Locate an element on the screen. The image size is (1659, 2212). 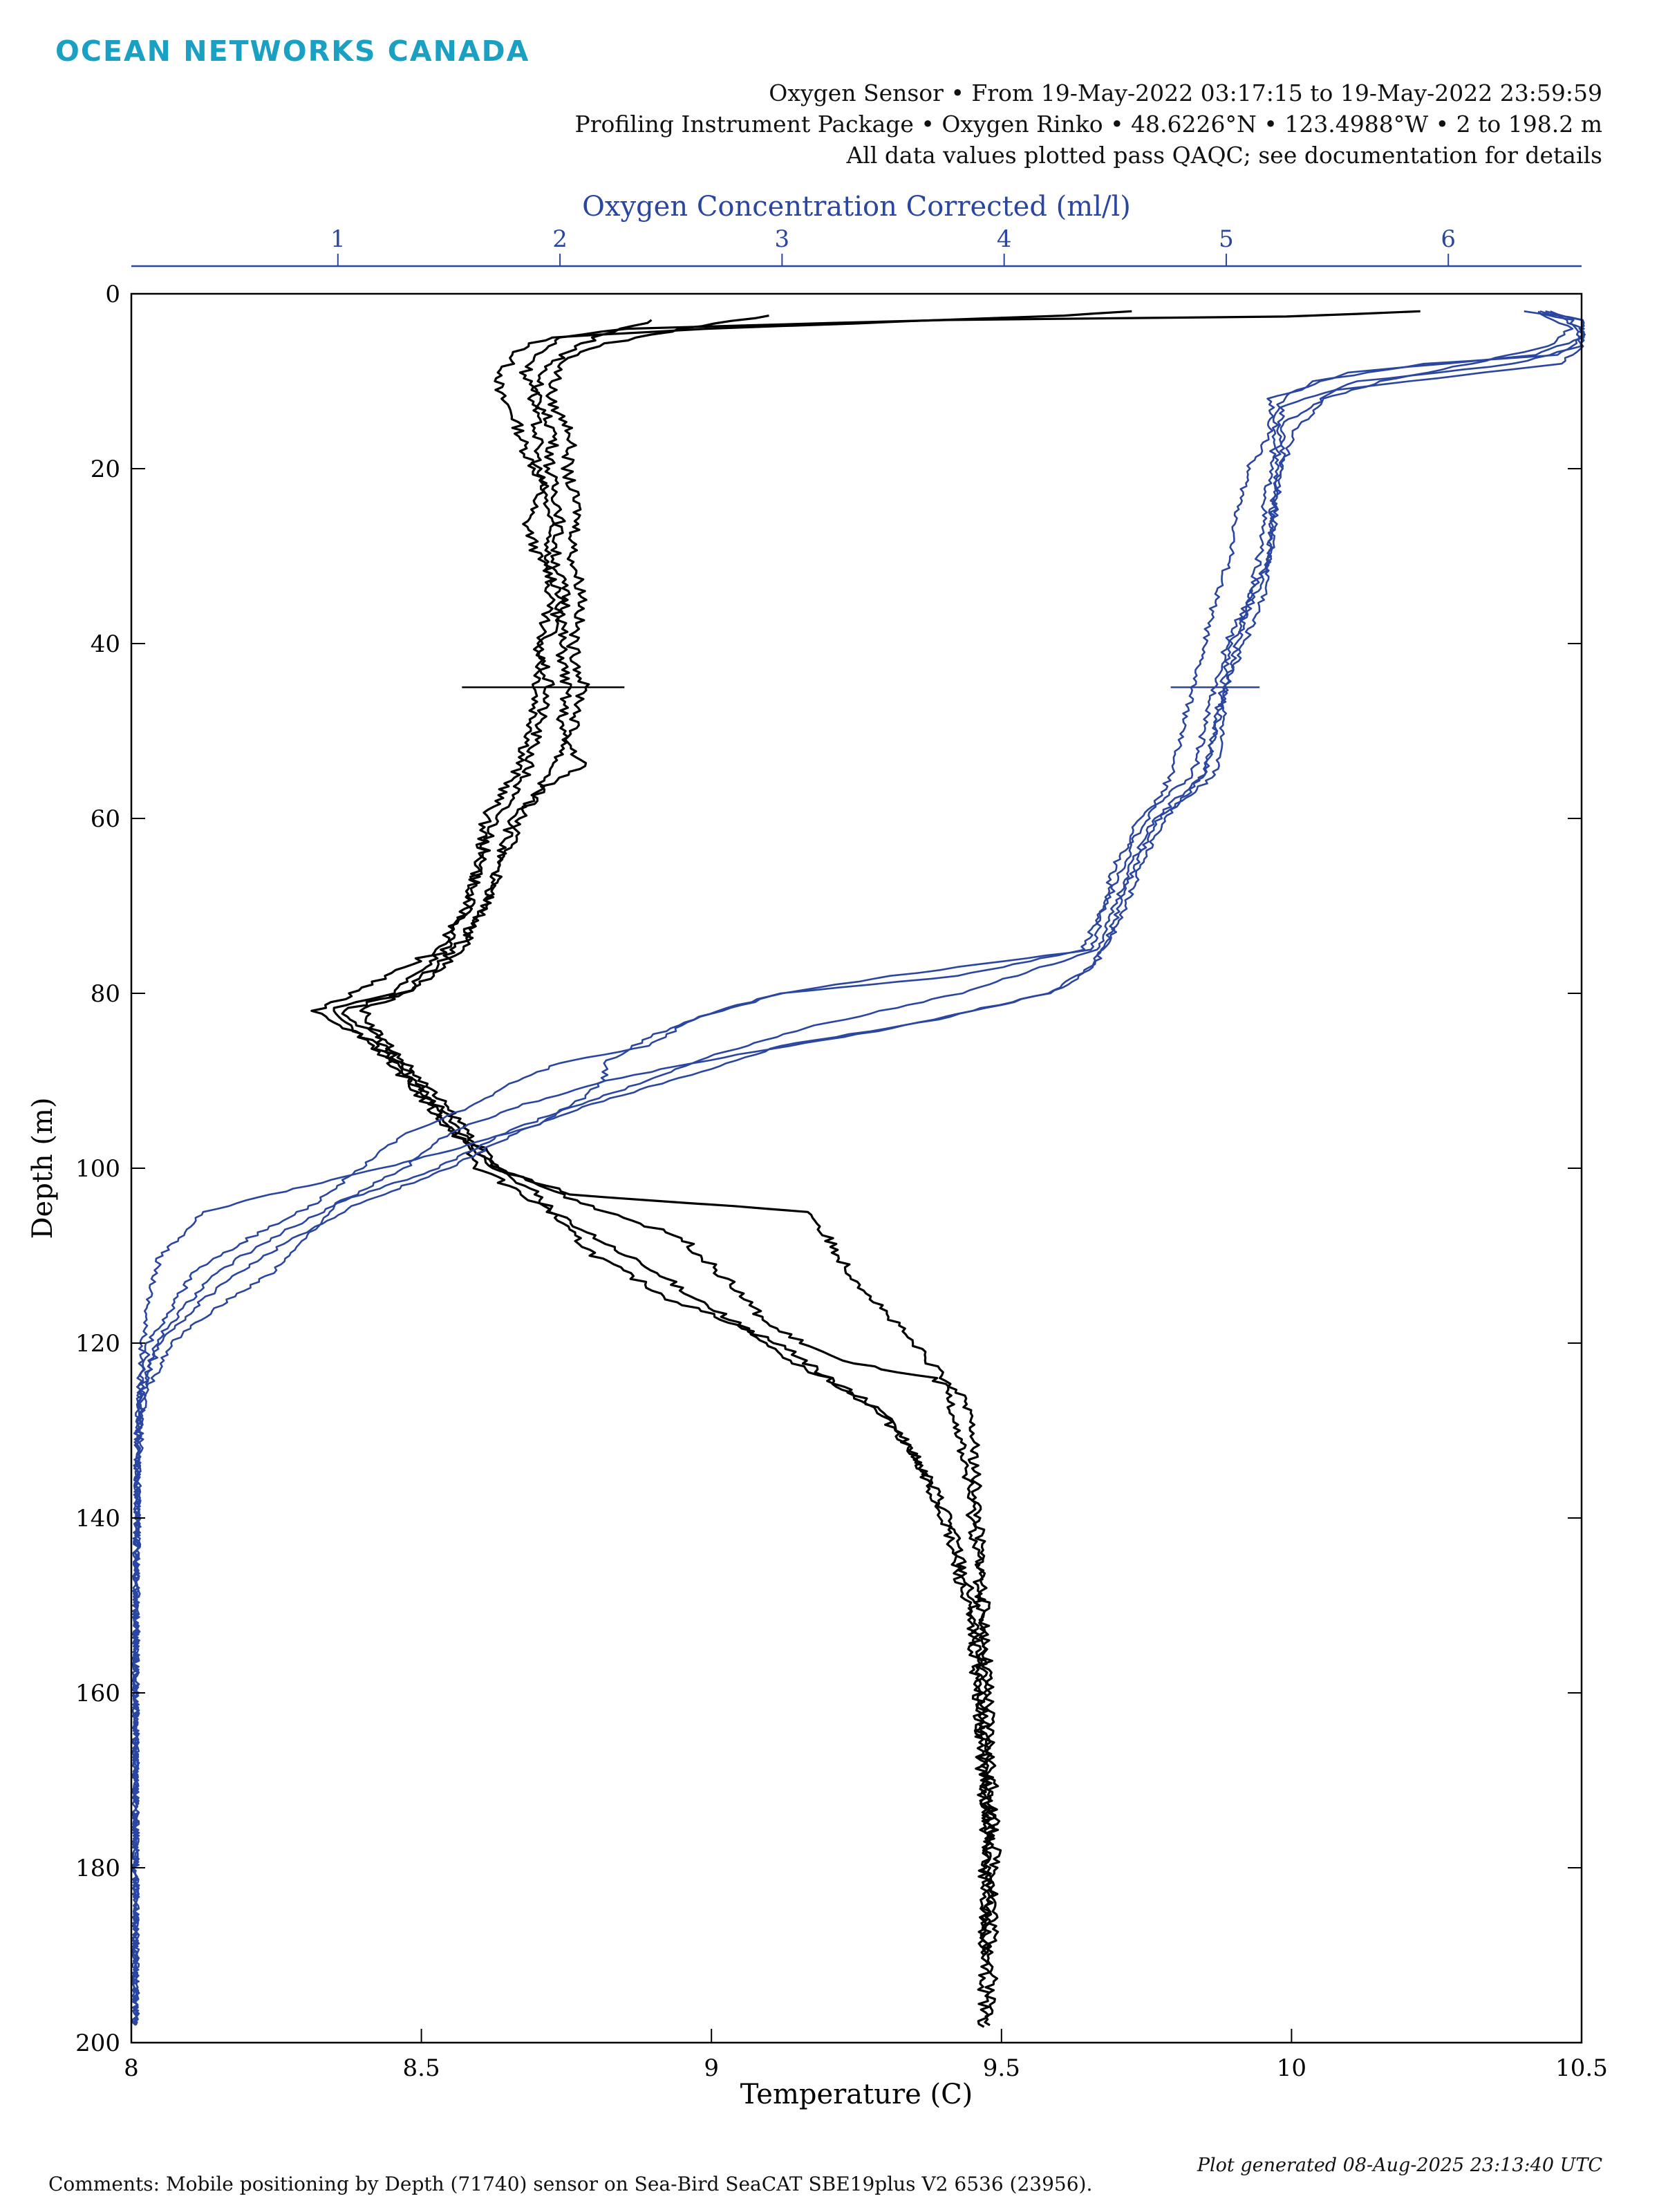
y-tick-label: 200 is located at coordinates (97, 2043).